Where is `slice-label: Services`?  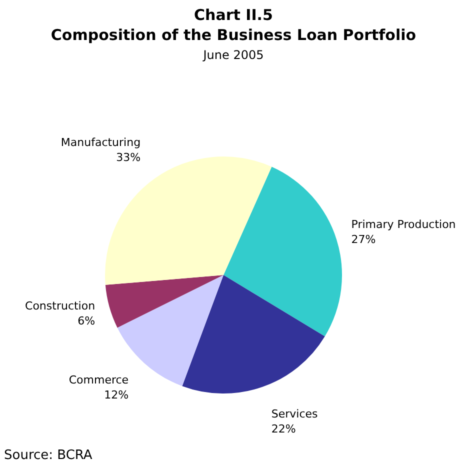
slice-label: Services is located at coordinates (294, 414).